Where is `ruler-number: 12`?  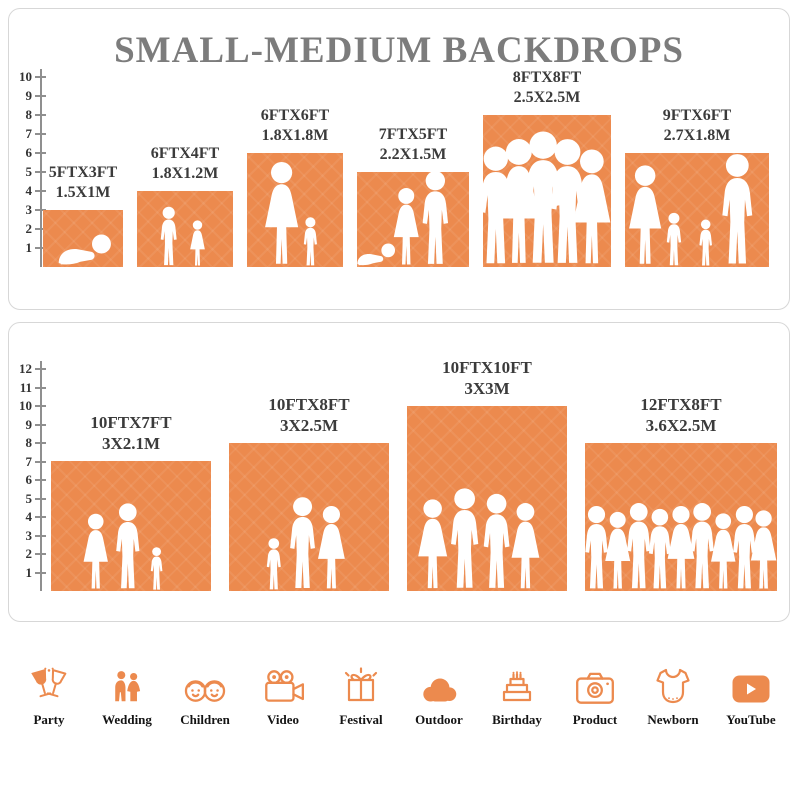
ruler-number: 12 is located at coordinates (25, 368).